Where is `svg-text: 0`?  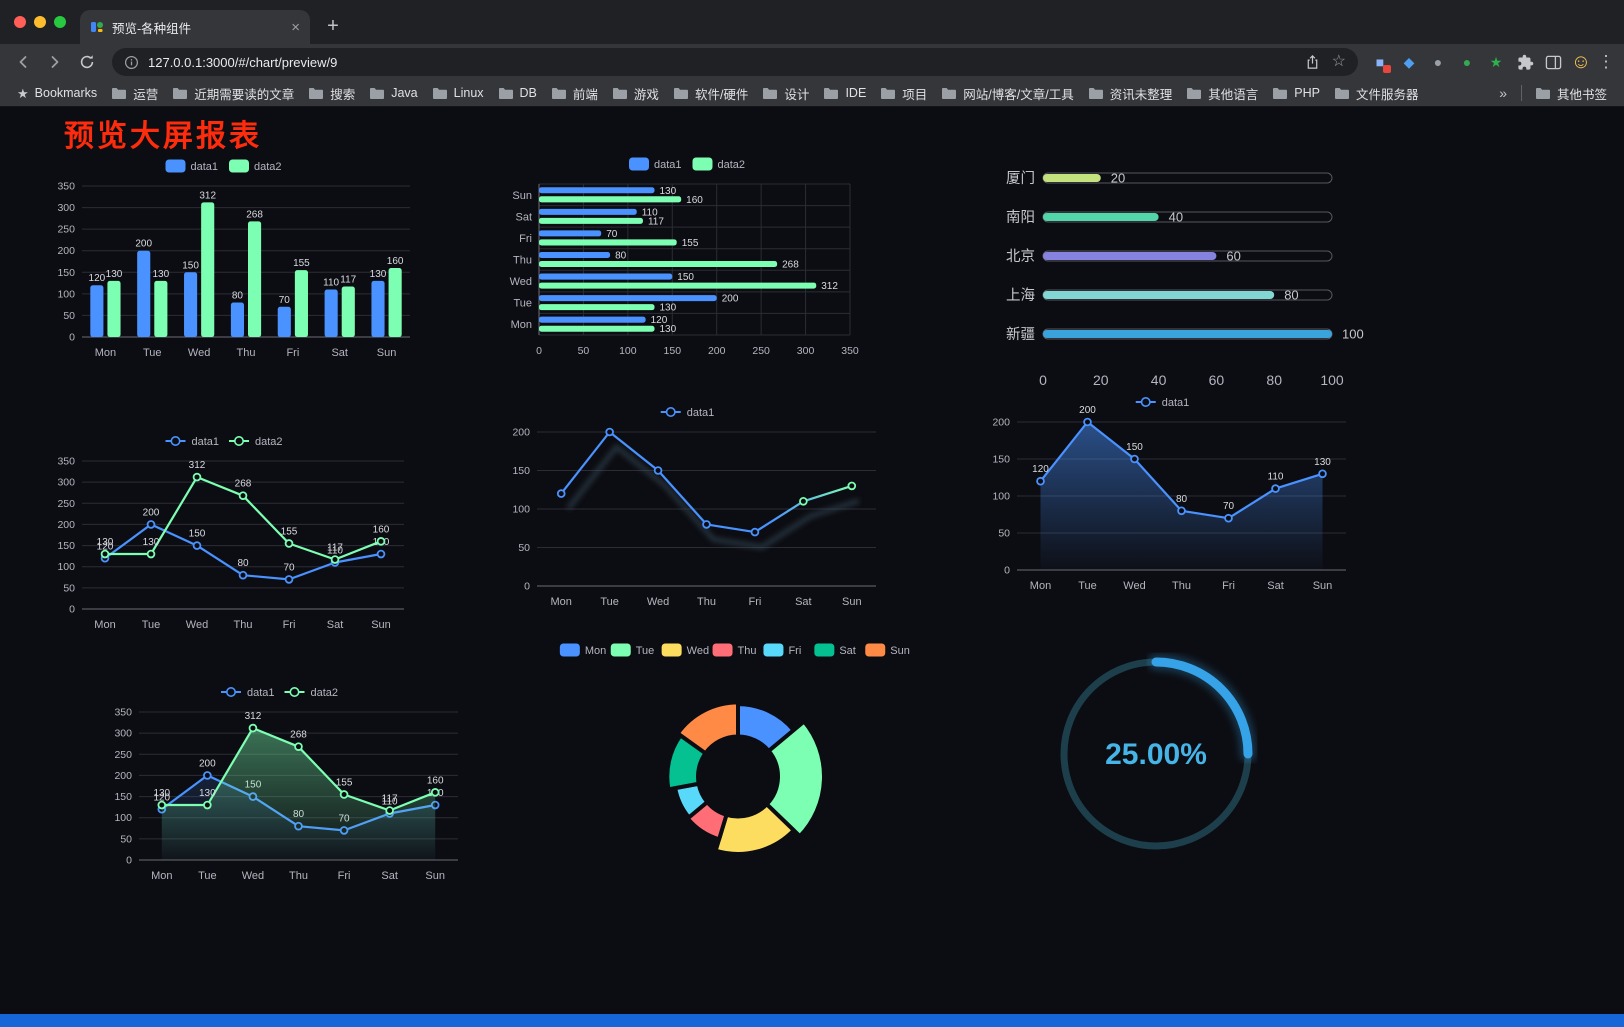
svg-text: 0 is located at coordinates (72, 338).